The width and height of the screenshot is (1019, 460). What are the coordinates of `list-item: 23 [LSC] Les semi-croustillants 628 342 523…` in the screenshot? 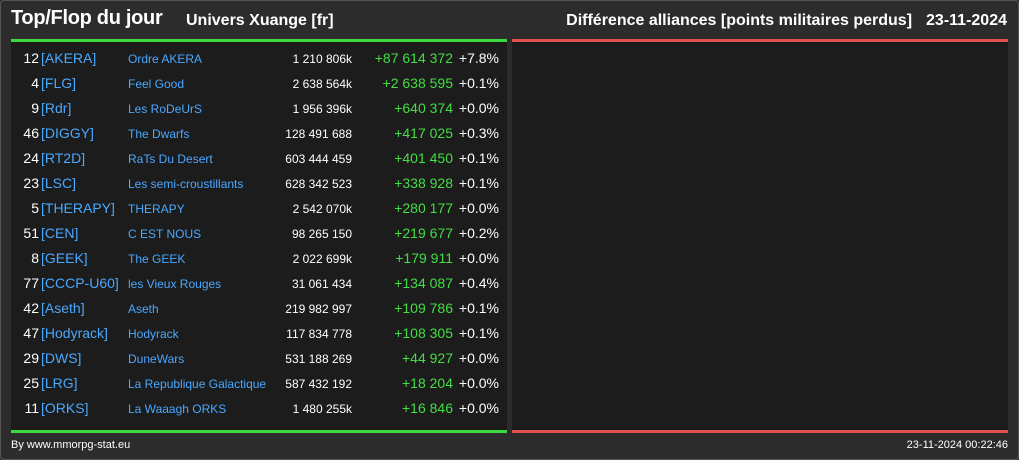 It's located at (259, 184).